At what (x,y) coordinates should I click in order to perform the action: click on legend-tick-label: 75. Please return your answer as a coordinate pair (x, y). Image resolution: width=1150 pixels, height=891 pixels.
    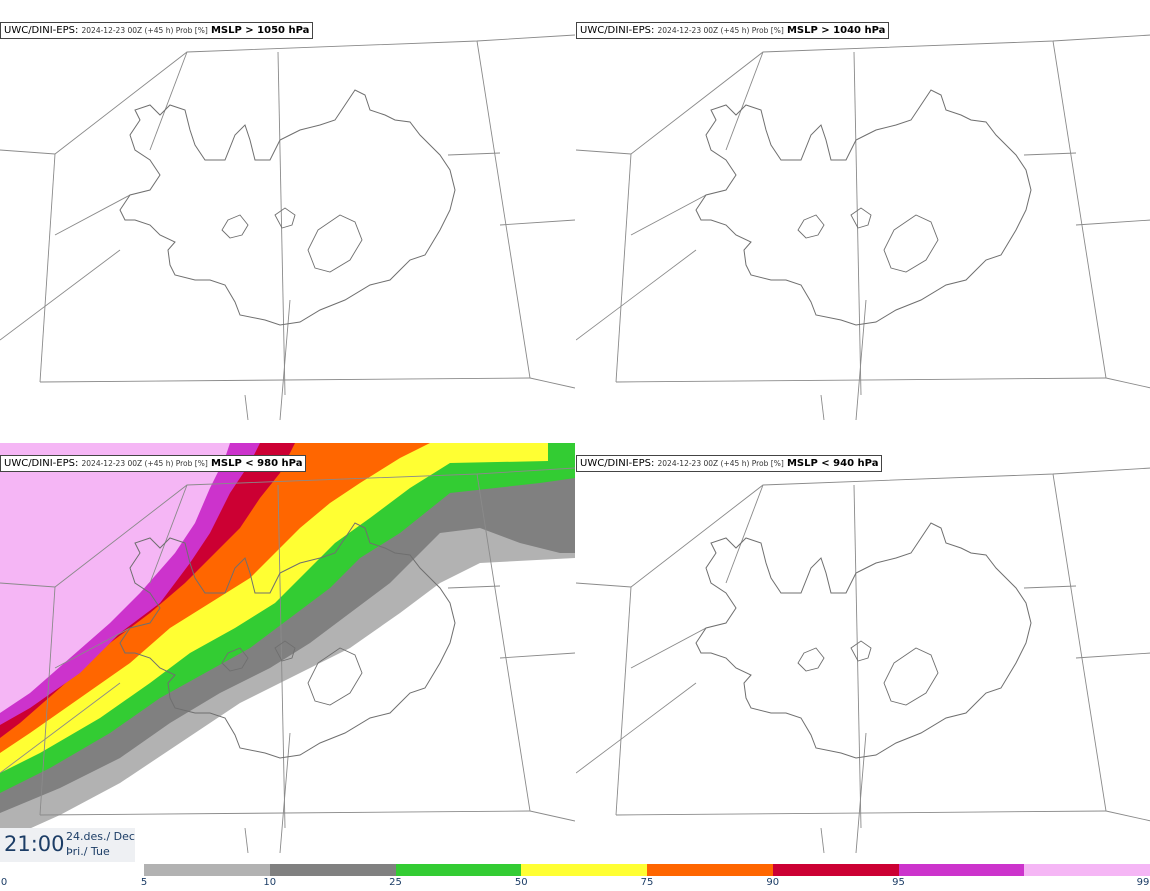
    Looking at the image, I should click on (647, 882).